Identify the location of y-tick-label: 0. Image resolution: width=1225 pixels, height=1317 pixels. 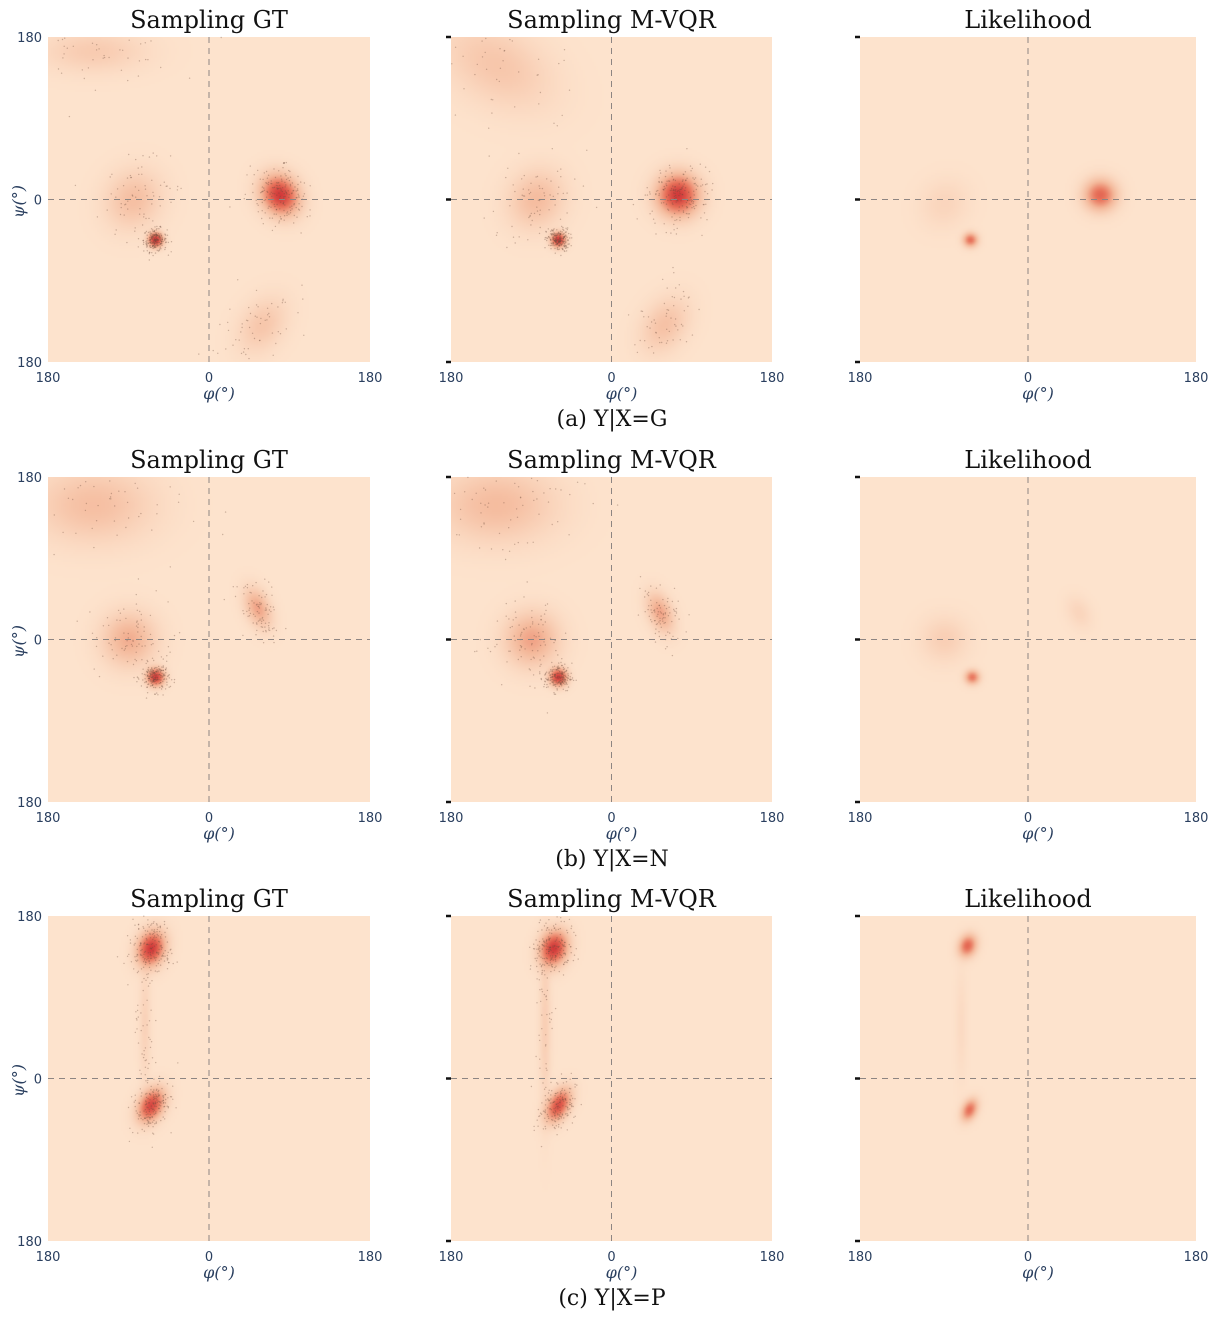
(38, 201).